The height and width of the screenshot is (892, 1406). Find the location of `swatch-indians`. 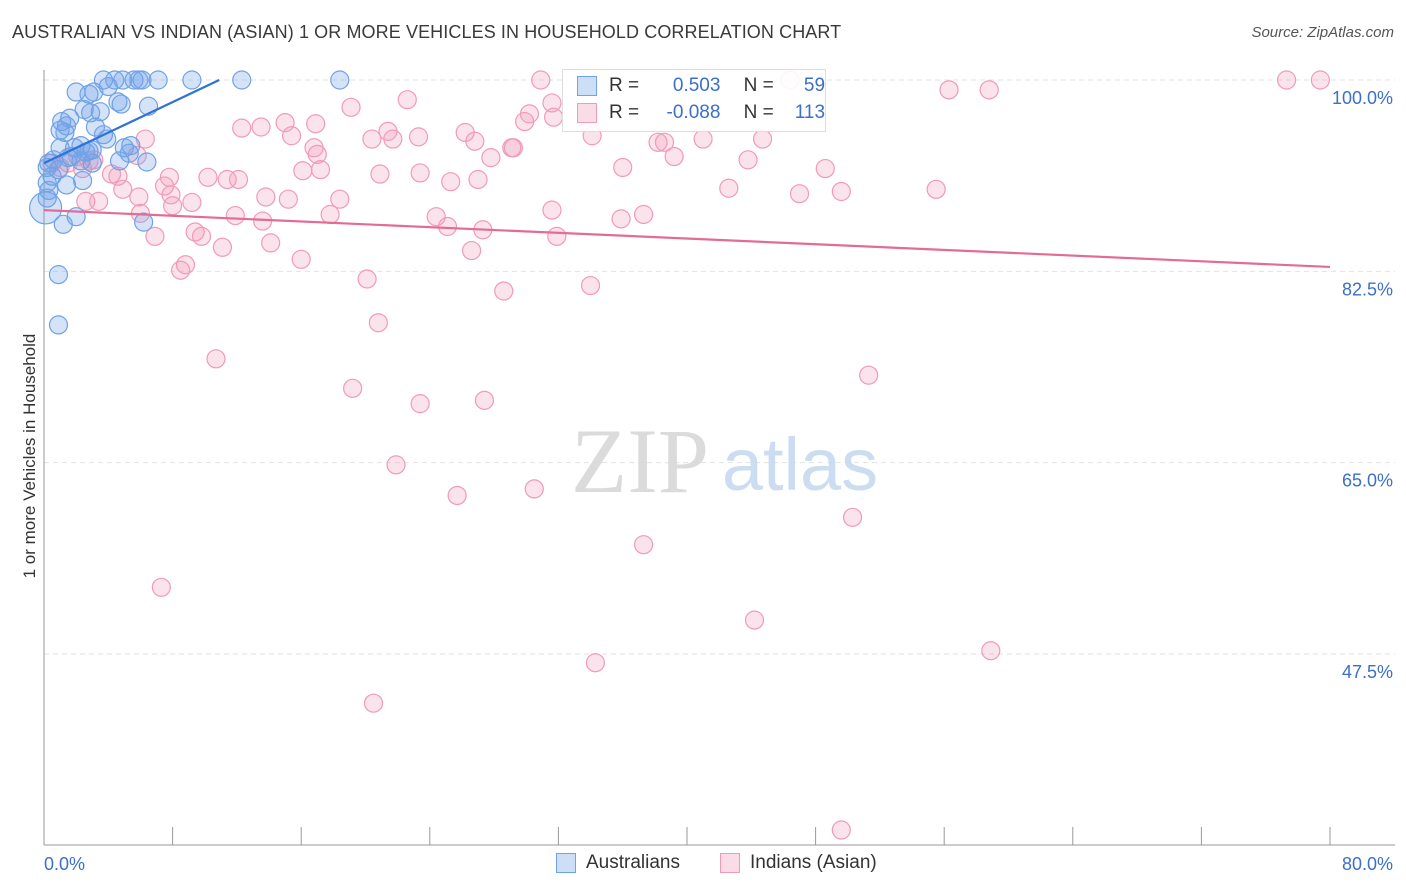

swatch-indians is located at coordinates (587, 112).